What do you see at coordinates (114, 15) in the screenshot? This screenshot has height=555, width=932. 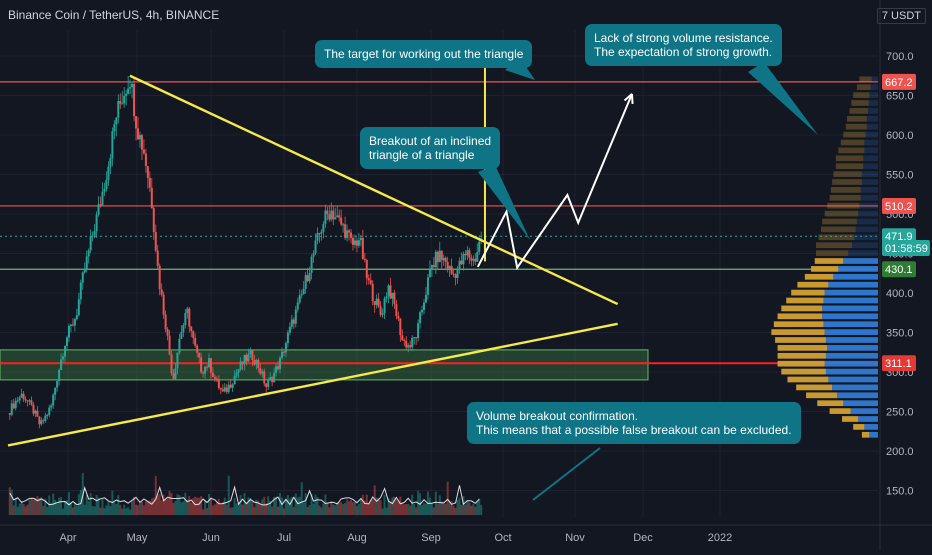 I see `symbol-title: Binance Coin / TetherUS, 4h, BINANCE` at bounding box center [114, 15].